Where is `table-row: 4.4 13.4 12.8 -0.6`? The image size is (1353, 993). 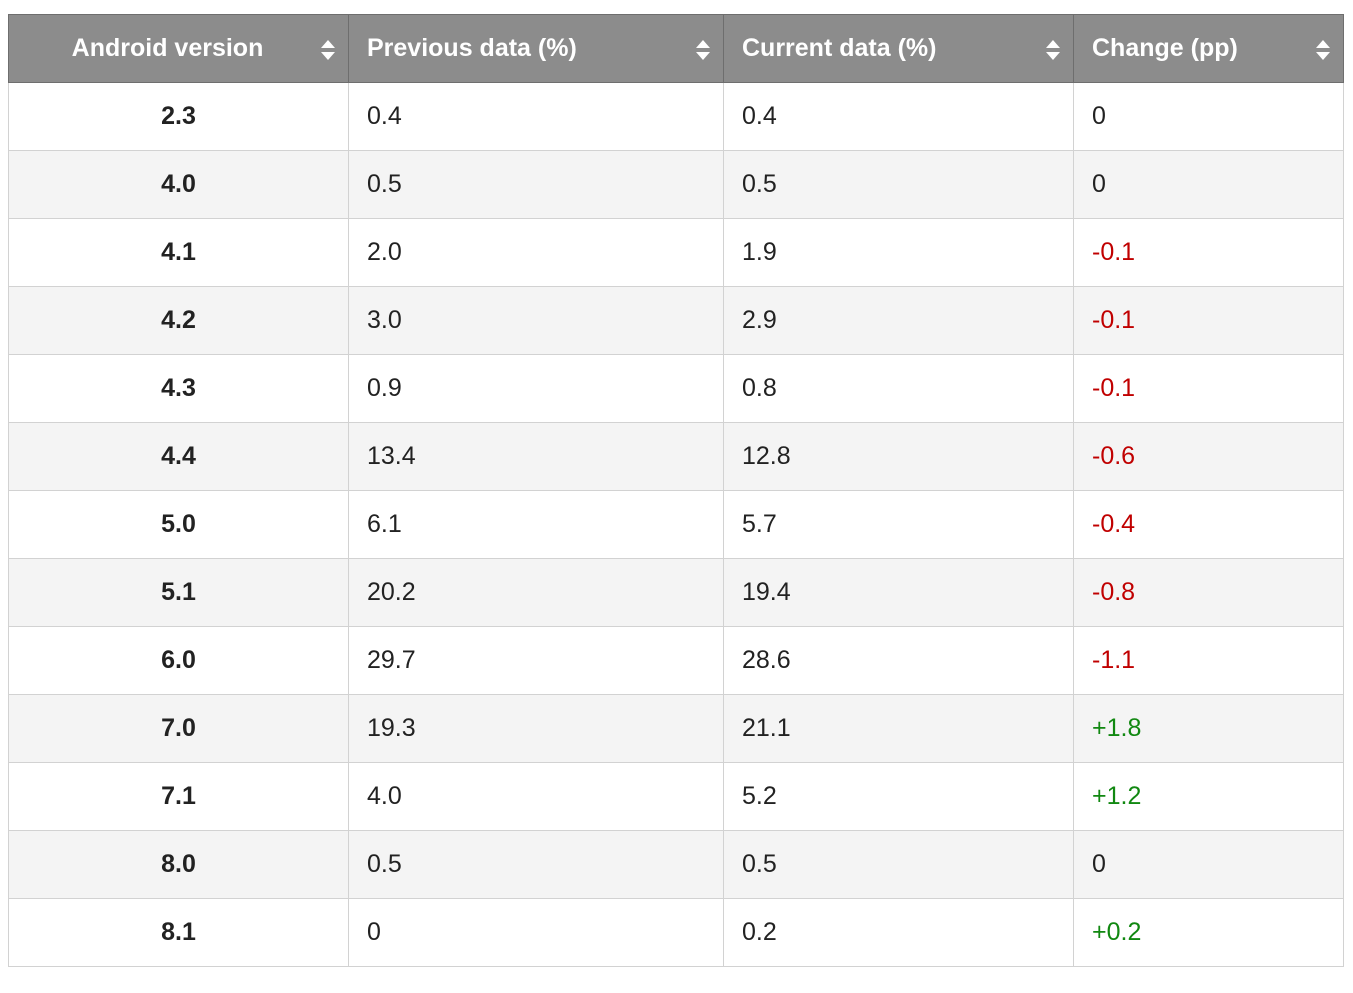
table-row: 4.4 13.4 12.8 -0.6 is located at coordinates (676, 456).